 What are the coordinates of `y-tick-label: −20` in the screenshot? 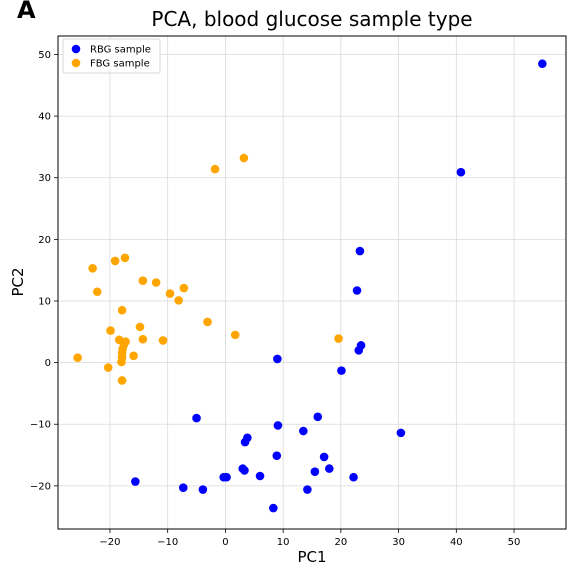 It's located at (40, 486).